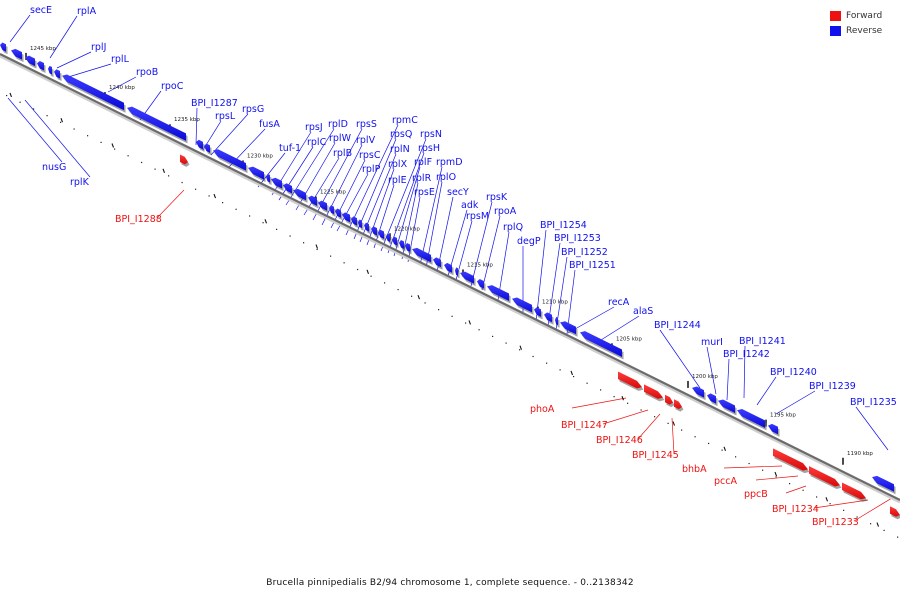  What do you see at coordinates (405, 120) in the screenshot?
I see `gene-label-rpmc: rpmC` at bounding box center [405, 120].